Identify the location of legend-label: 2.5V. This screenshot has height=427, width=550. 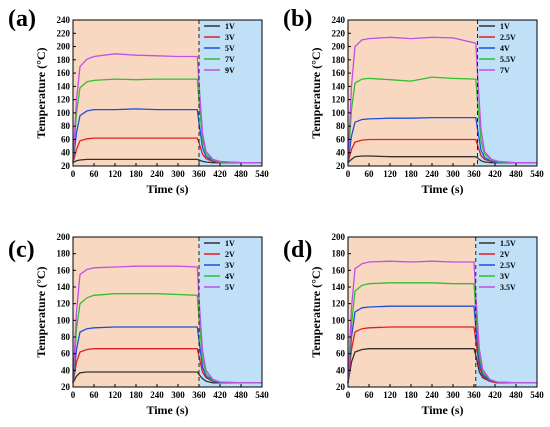
(508, 265).